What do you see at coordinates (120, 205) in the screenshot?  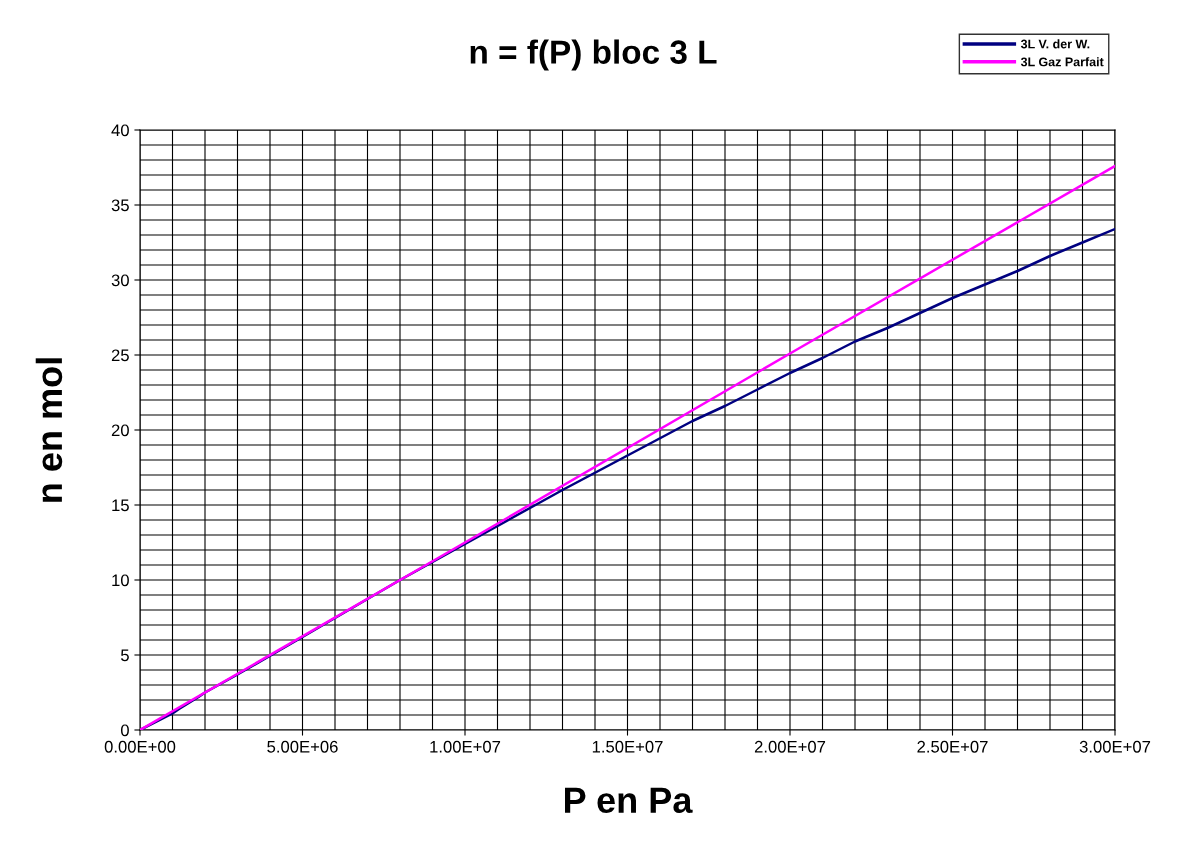 I see `y-tick-label: 35` at bounding box center [120, 205].